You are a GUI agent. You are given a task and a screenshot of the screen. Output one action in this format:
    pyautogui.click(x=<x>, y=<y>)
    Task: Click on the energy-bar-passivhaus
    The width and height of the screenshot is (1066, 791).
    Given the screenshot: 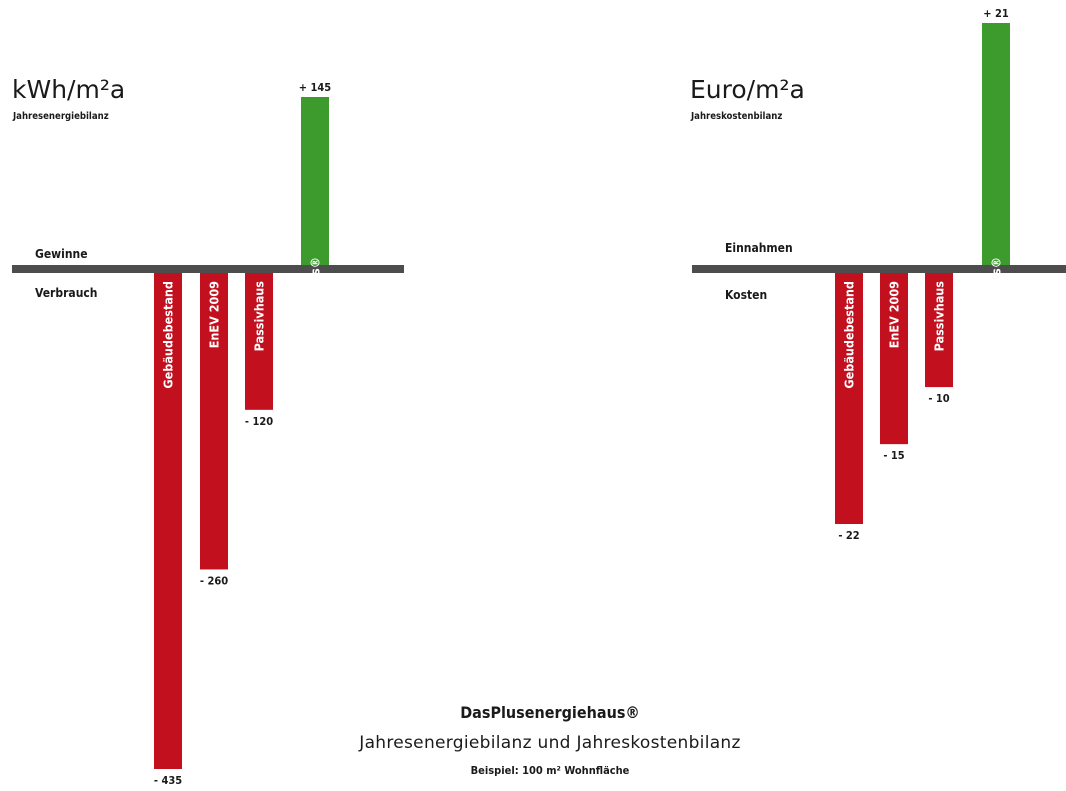 What is the action you would take?
    pyautogui.click(x=259, y=341)
    